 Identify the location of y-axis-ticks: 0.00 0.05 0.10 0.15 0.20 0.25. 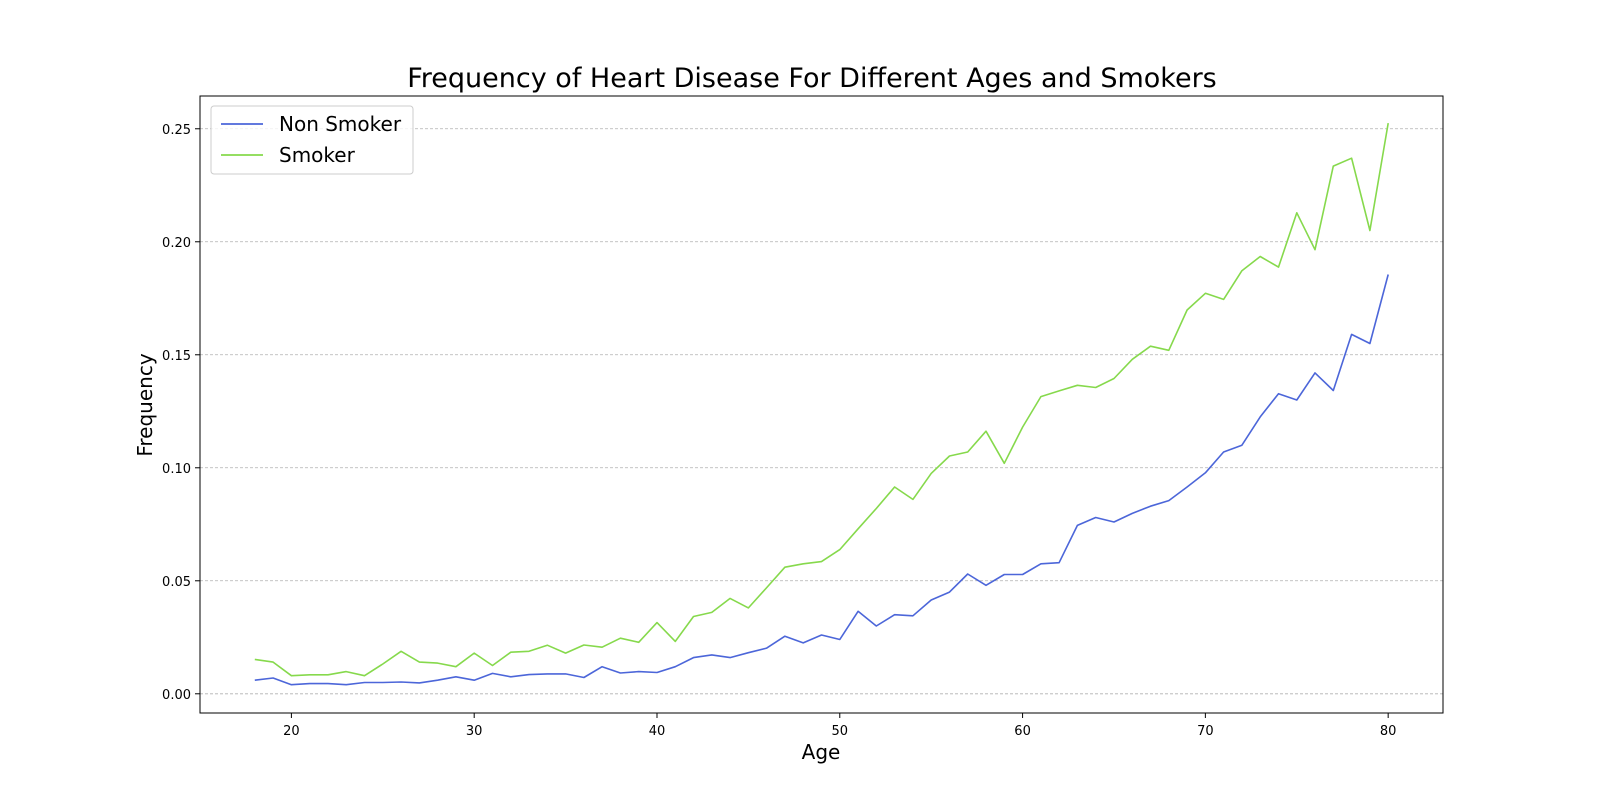
(181, 413).